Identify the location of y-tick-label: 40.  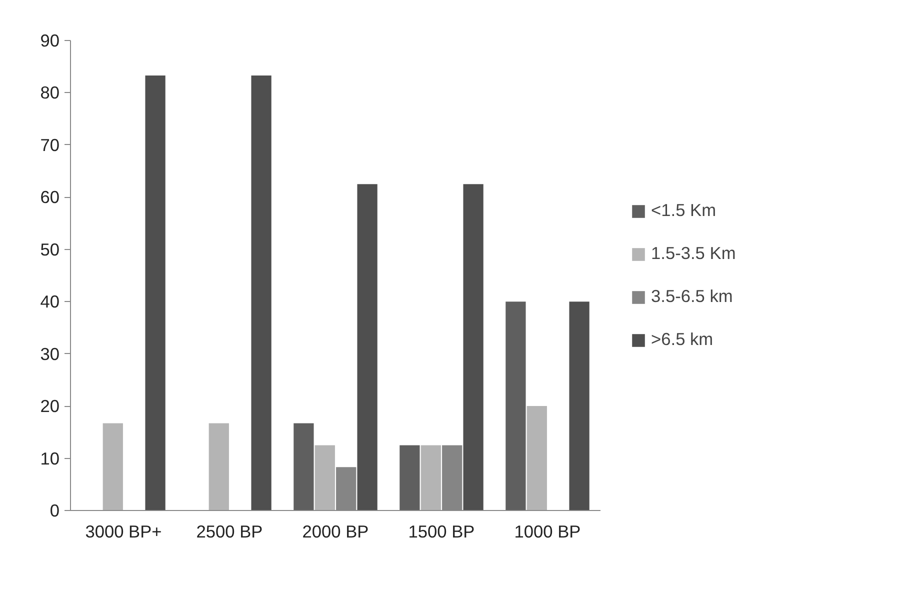
(50, 302).